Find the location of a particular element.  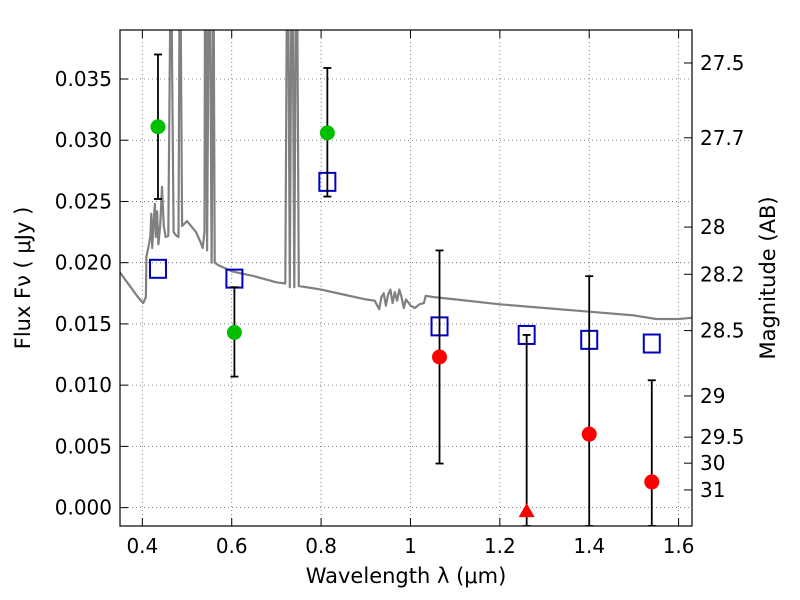

magnitude-tick-label: 28 is located at coordinates (712, 227).